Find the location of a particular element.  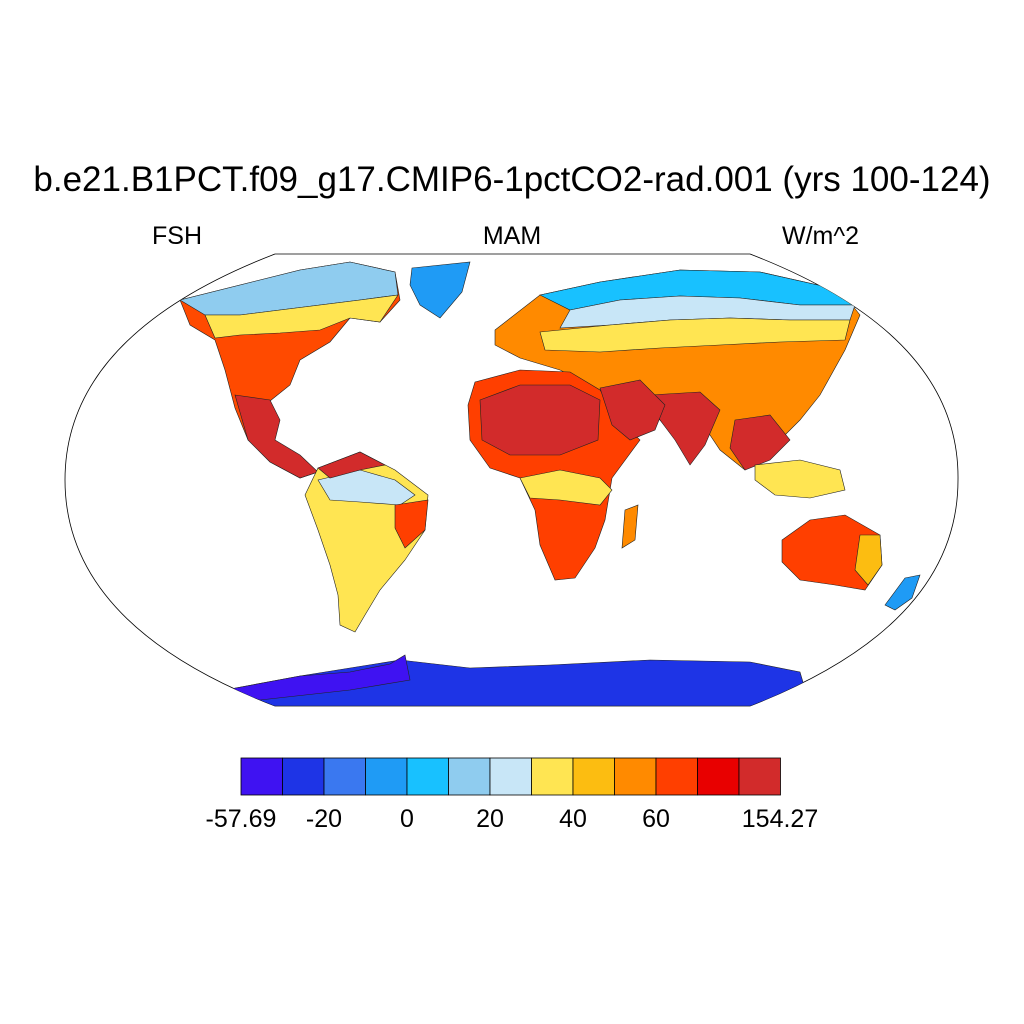

colorbar-tick-label: 0 is located at coordinates (407, 819).